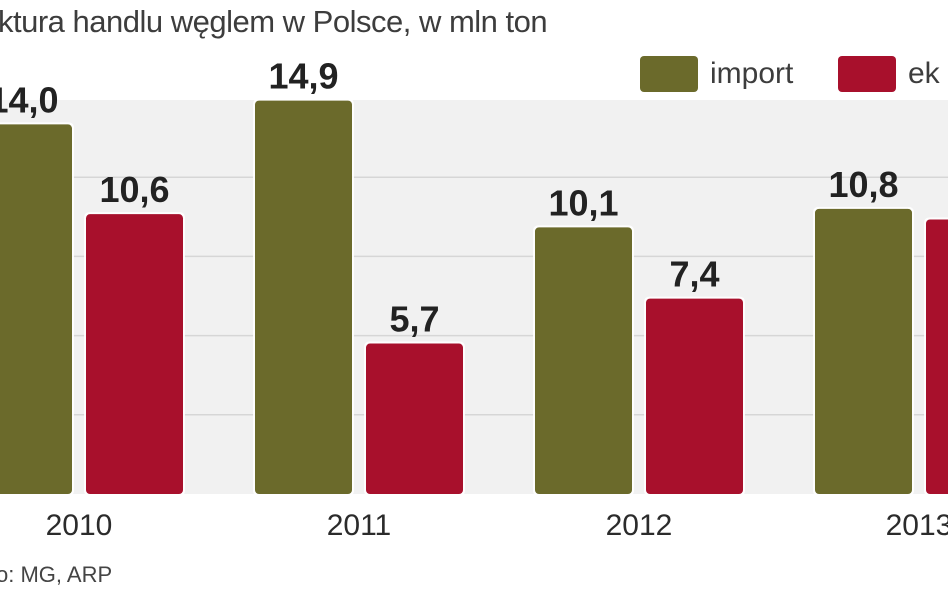 The width and height of the screenshot is (948, 593). Describe the element at coordinates (79, 525) in the screenshot. I see `x-tick-label: 2010` at that location.